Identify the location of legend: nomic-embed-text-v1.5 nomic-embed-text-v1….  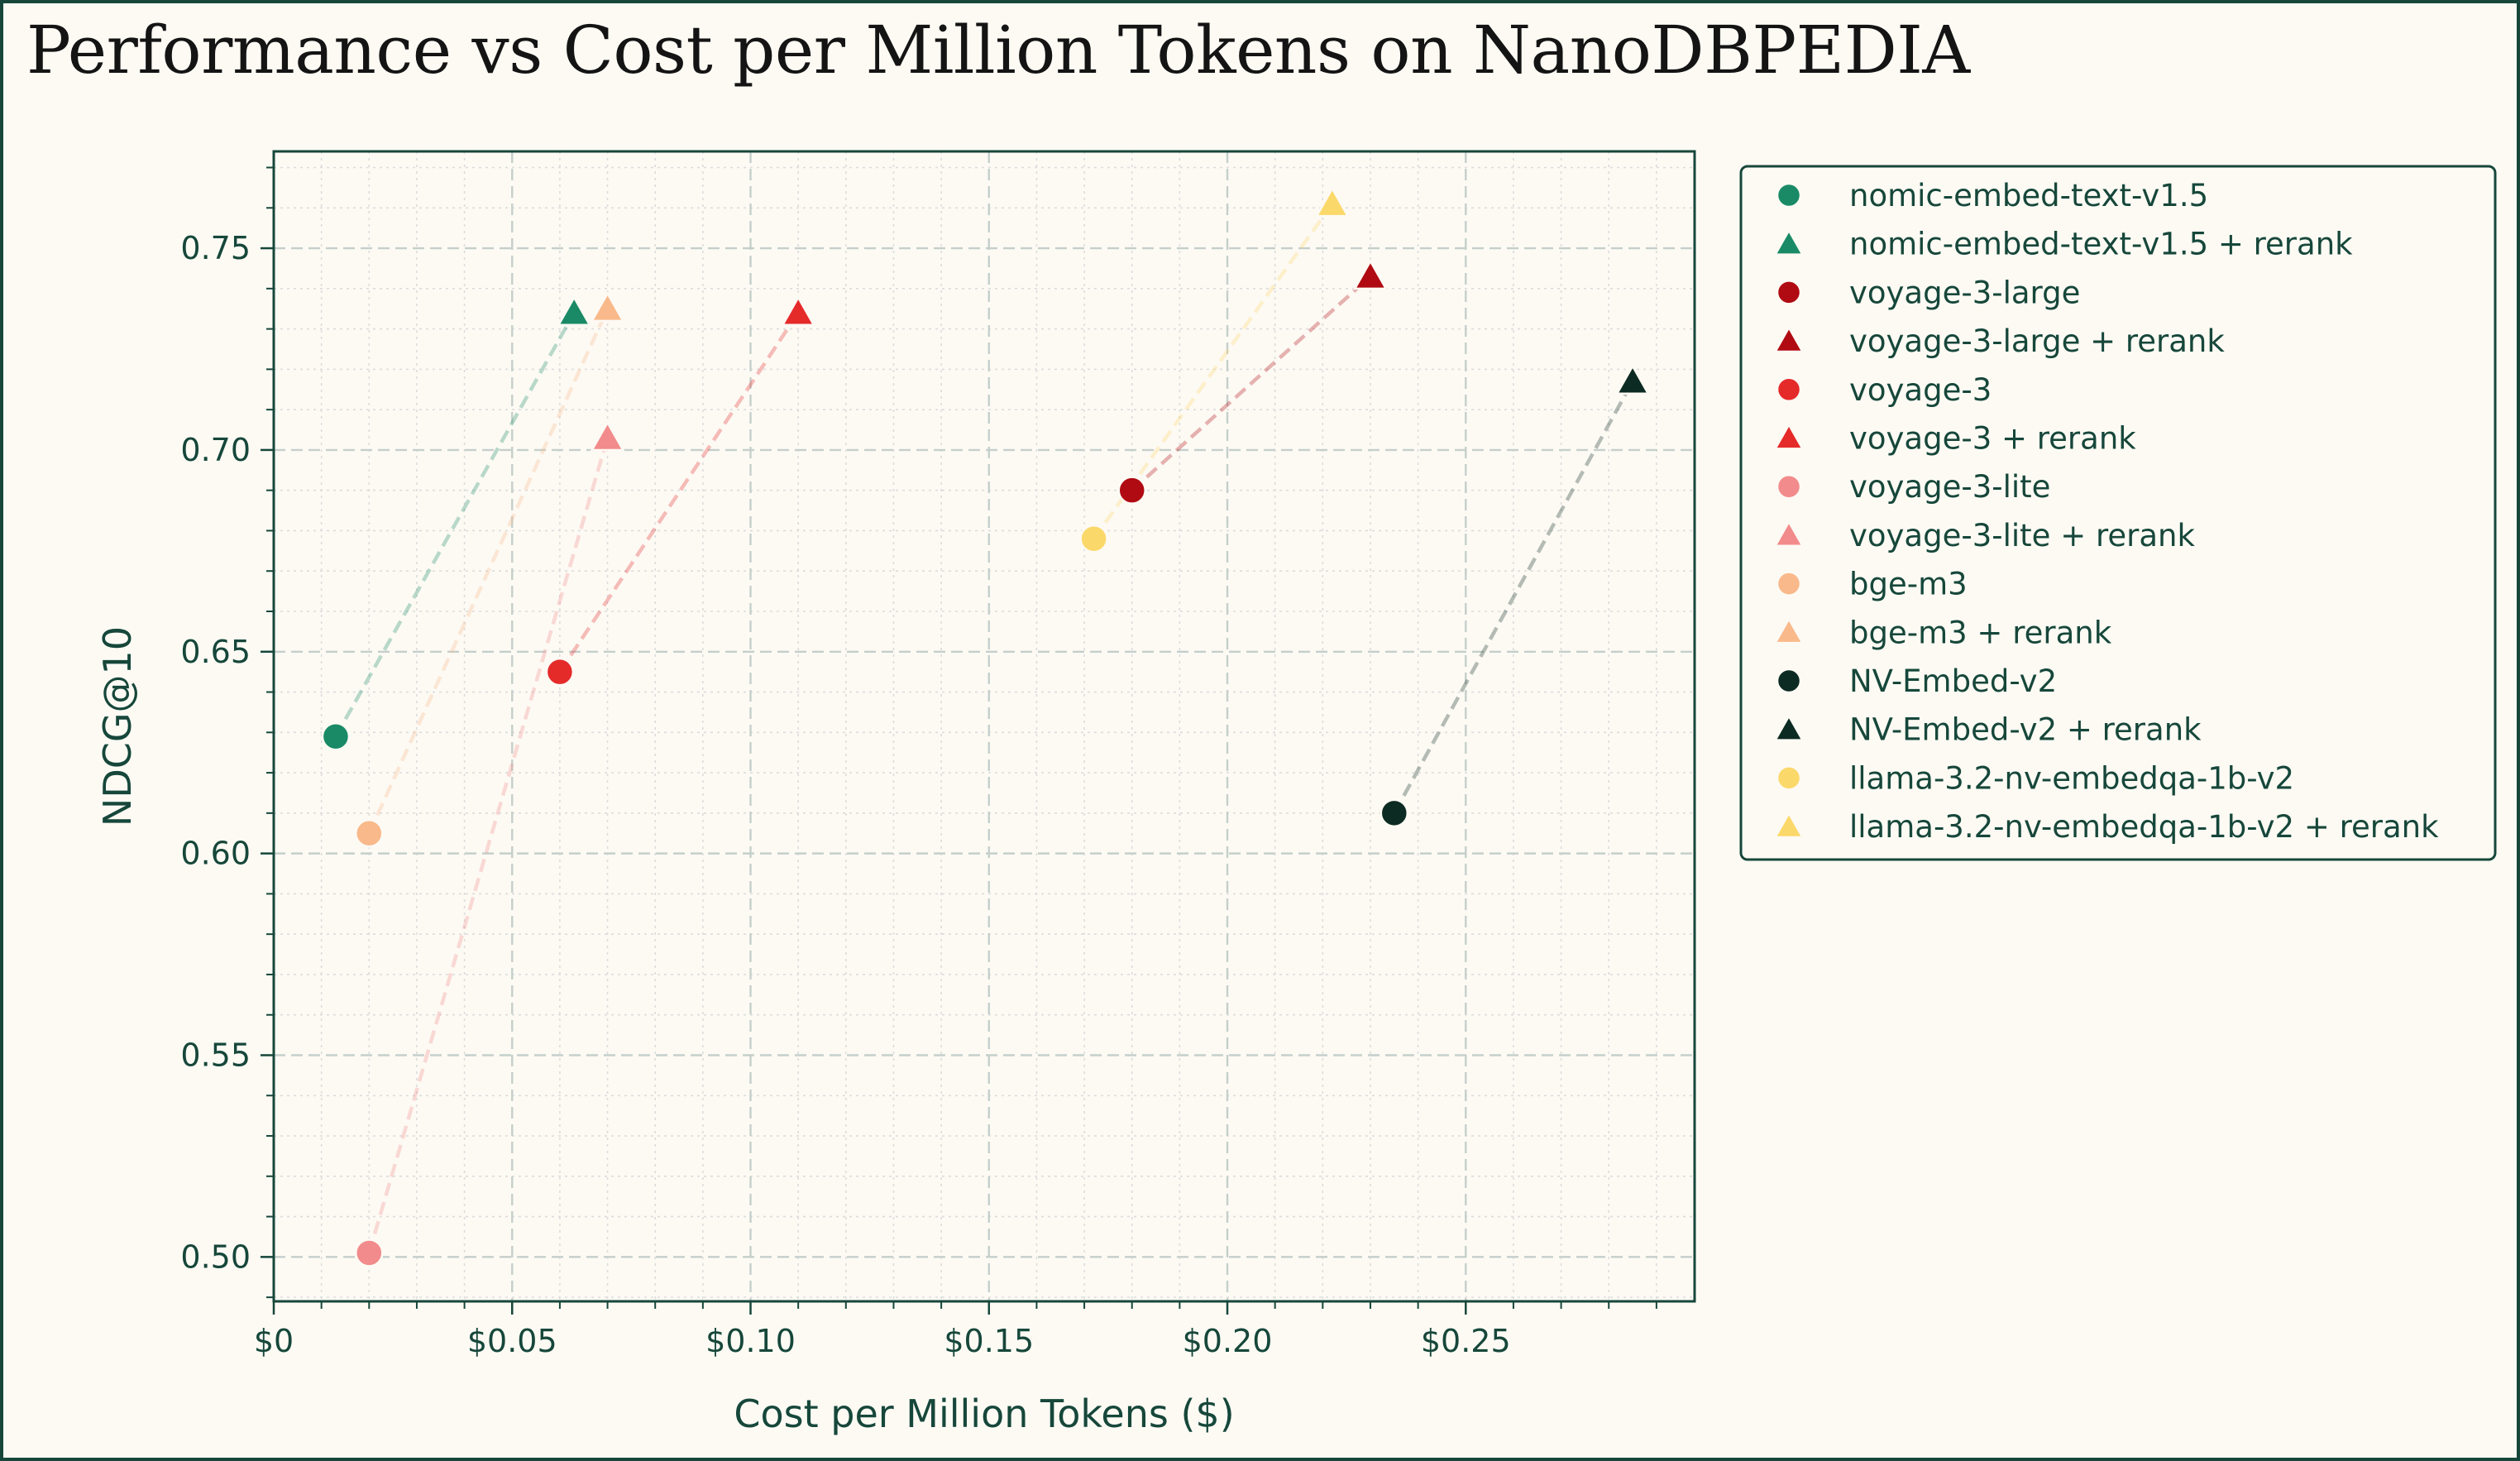
(2118, 513).